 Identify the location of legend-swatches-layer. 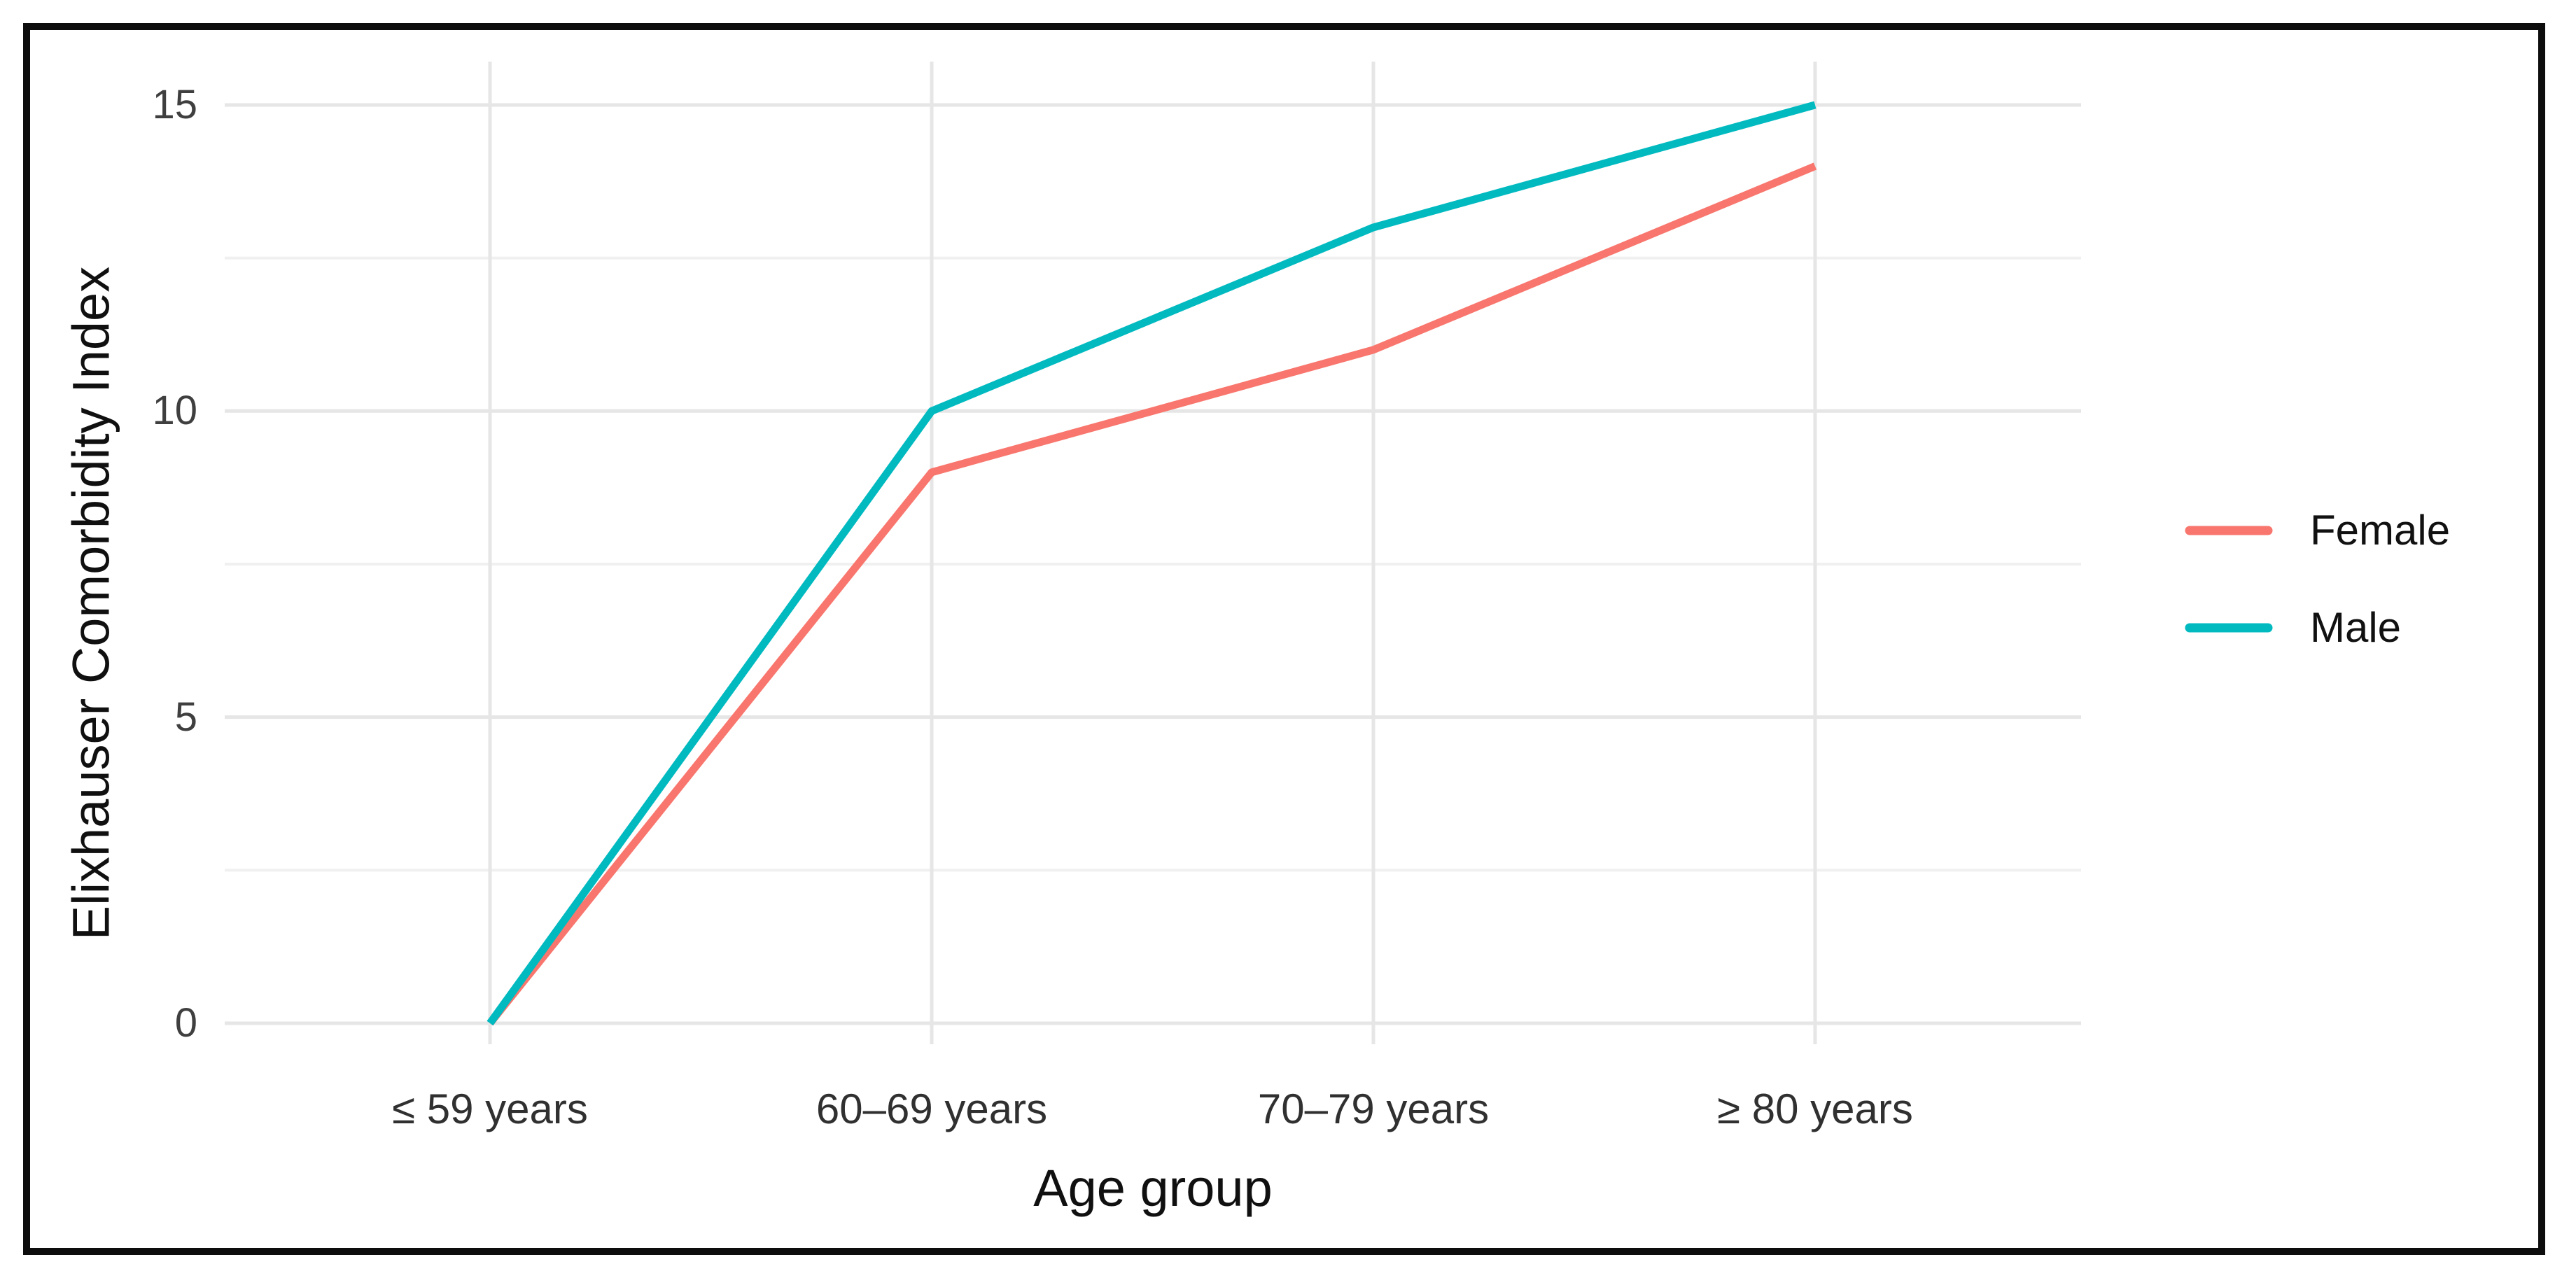
(2229, 579).